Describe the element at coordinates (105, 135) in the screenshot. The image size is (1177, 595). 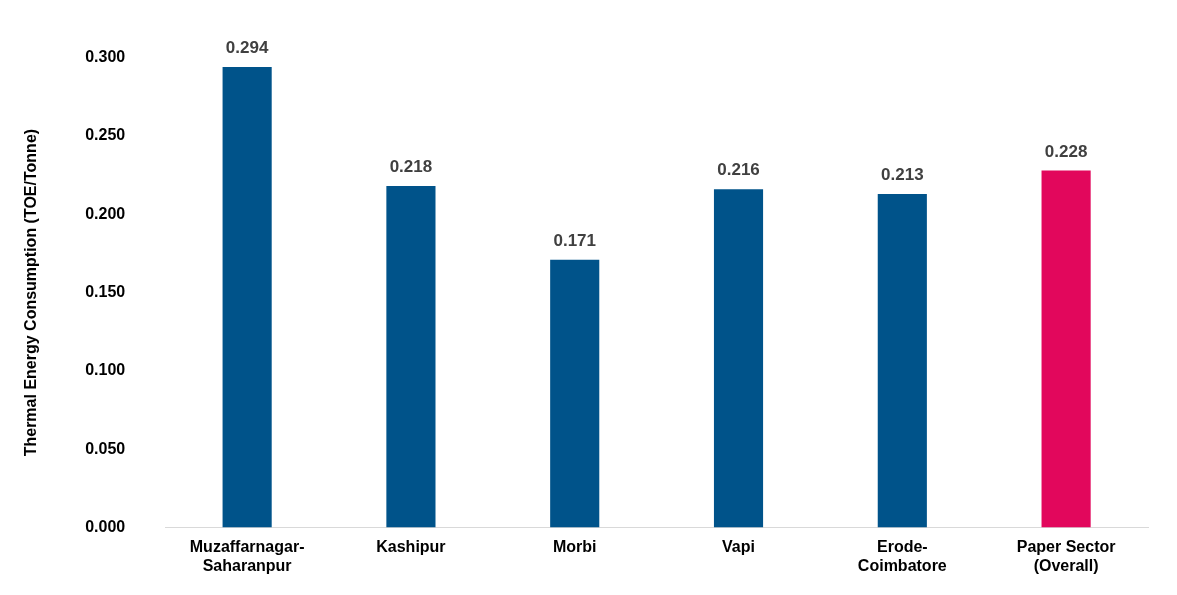
I see `y-tick-label: 0.250` at that location.